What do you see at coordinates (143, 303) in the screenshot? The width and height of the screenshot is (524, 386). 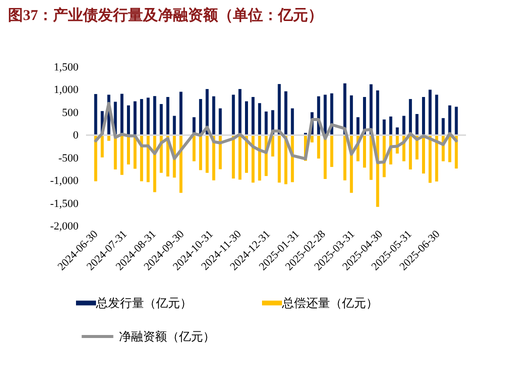 I see `legend-label: 总发行量（亿元）` at bounding box center [143, 303].